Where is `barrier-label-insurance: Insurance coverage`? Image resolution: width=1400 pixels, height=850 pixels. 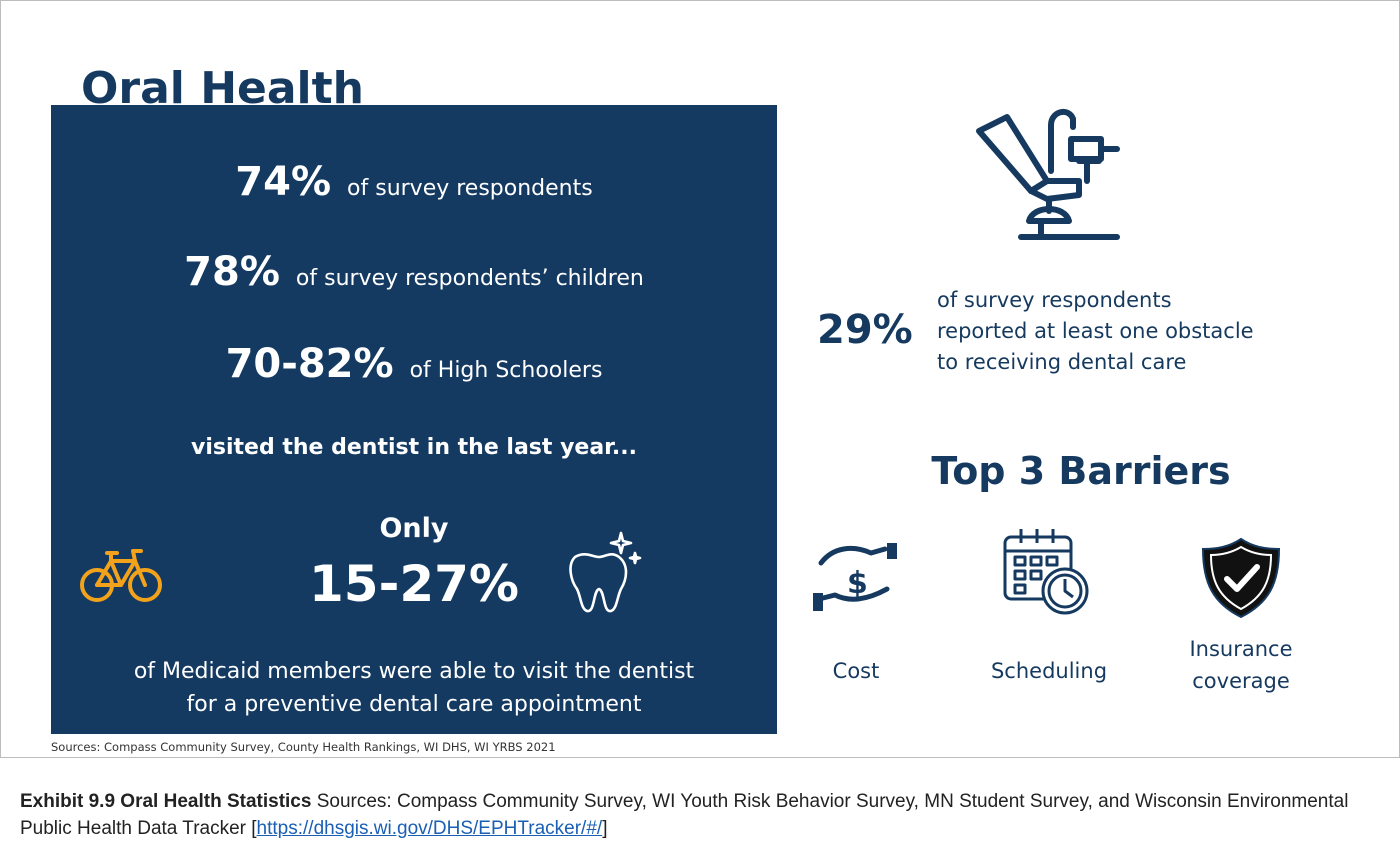
barrier-label-insurance: Insurance coverage is located at coordinates (1241, 665).